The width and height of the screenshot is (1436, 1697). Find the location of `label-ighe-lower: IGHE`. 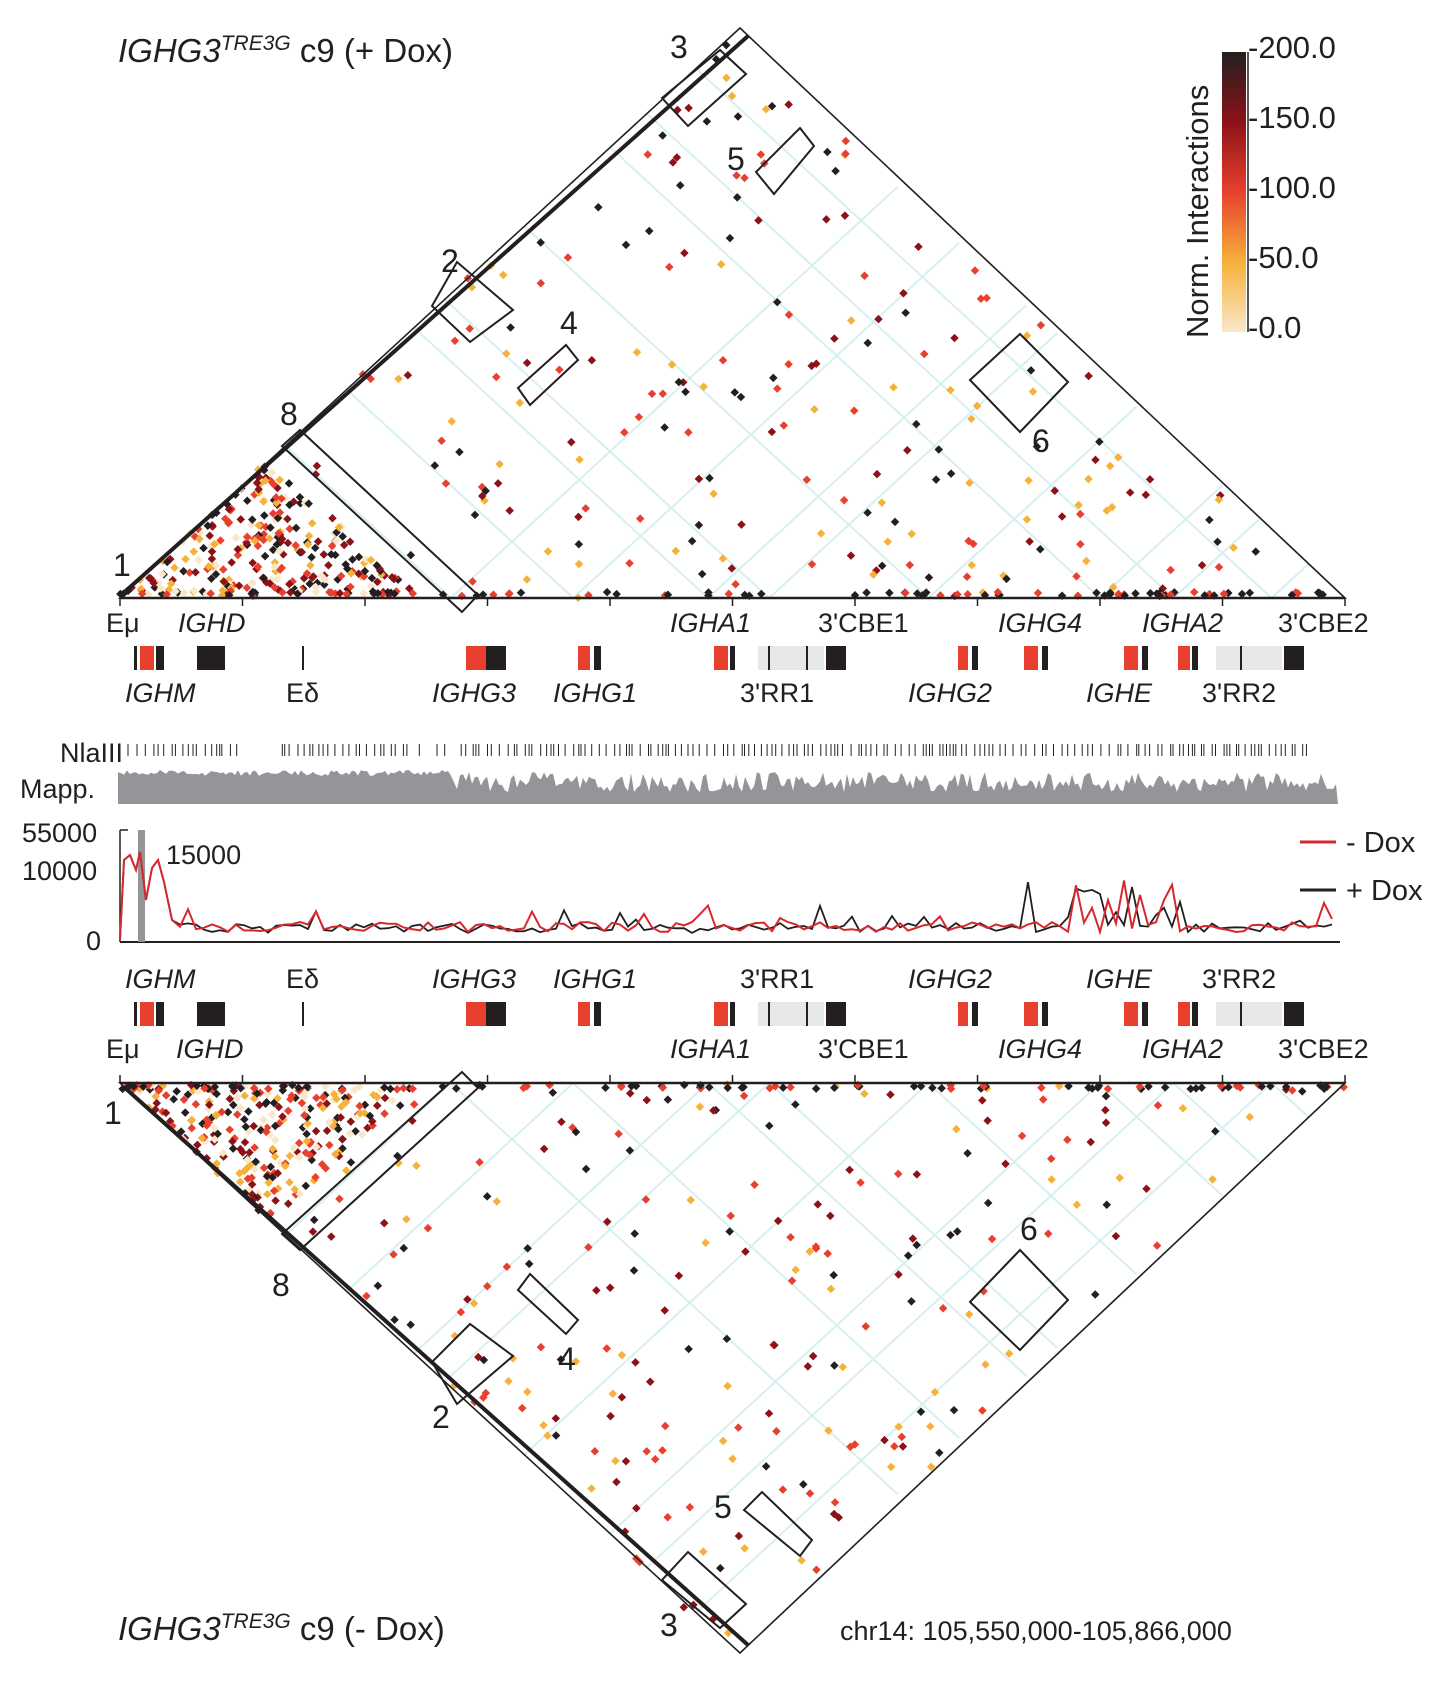

label-ighe-lower: IGHE is located at coordinates (1119, 979).